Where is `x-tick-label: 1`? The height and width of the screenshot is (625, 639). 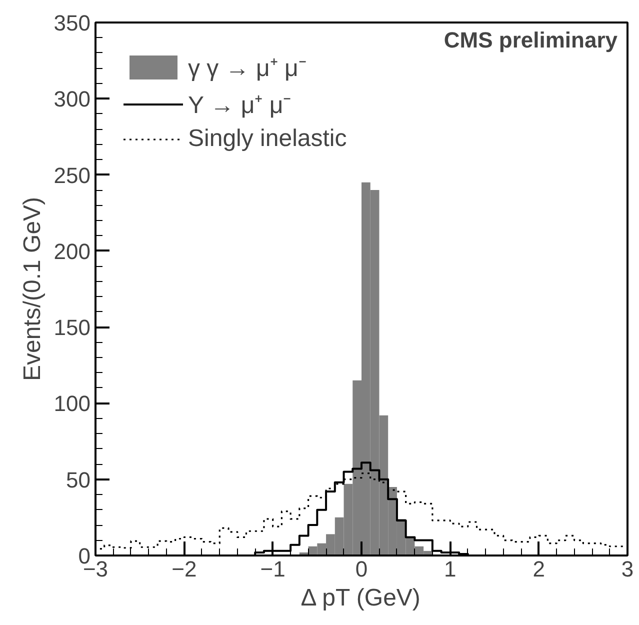 x-tick-label: 1 is located at coordinates (450, 569).